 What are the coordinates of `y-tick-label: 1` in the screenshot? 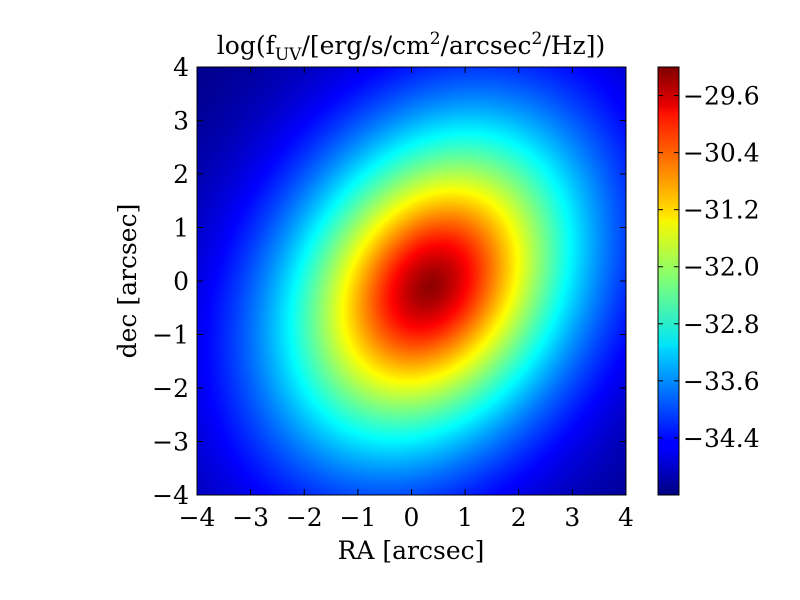 It's located at (181, 228).